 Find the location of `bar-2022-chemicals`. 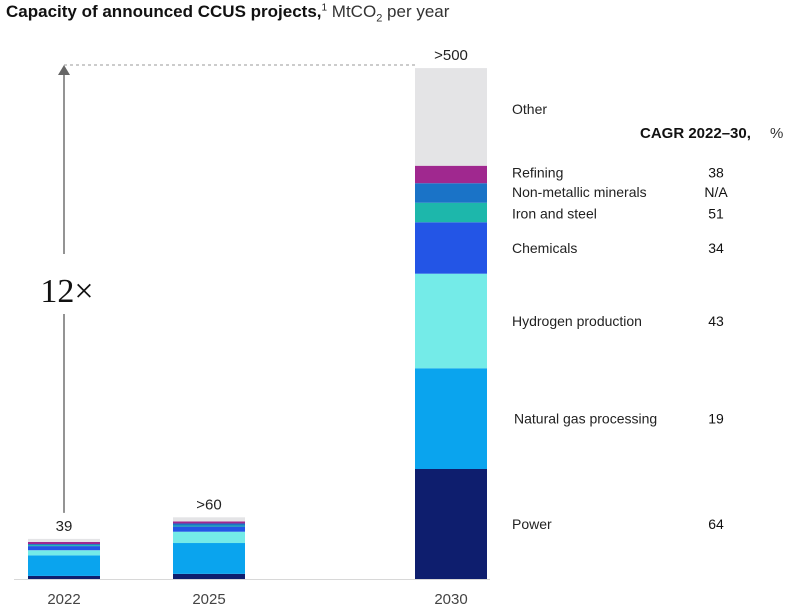

bar-2022-chemicals is located at coordinates (64, 548).